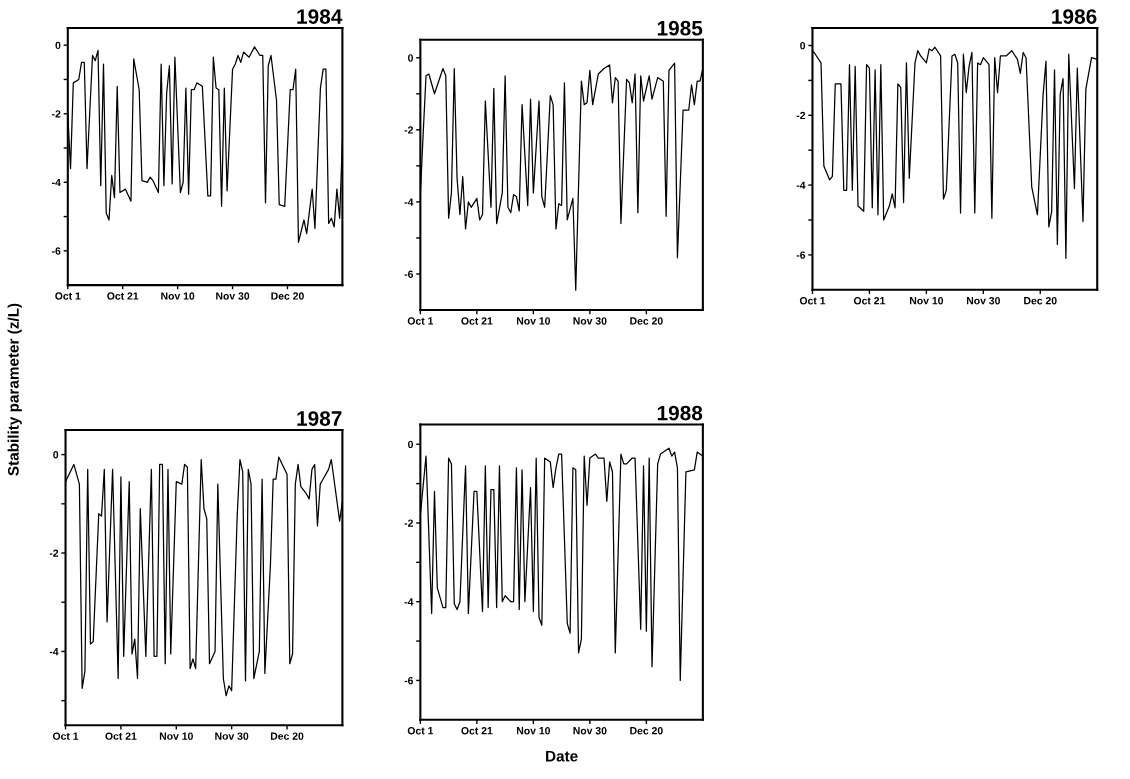 Image resolution: width=1130 pixels, height=779 pixels. Describe the element at coordinates (680, 28) in the screenshot. I see `chart-title: 1985` at that location.